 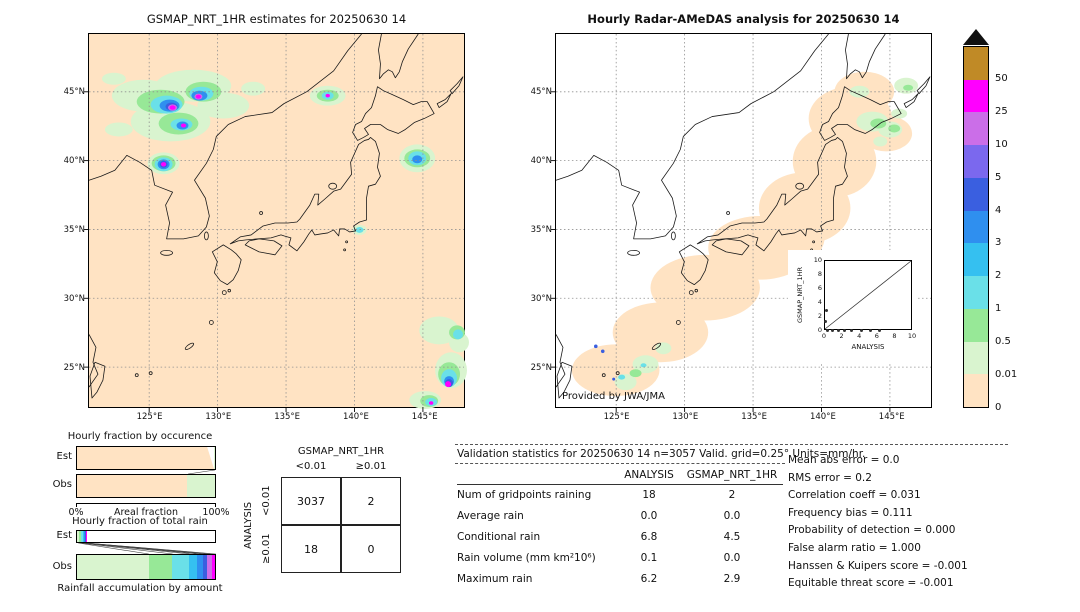 What do you see at coordinates (872, 530) in the screenshot?
I see `score-line: Probability of detection = 0.000` at bounding box center [872, 530].